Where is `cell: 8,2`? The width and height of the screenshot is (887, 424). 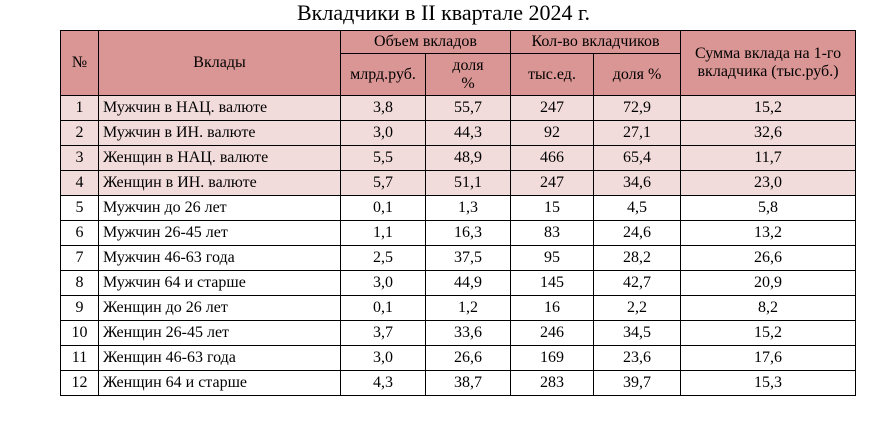 cell: 8,2 is located at coordinates (768, 308).